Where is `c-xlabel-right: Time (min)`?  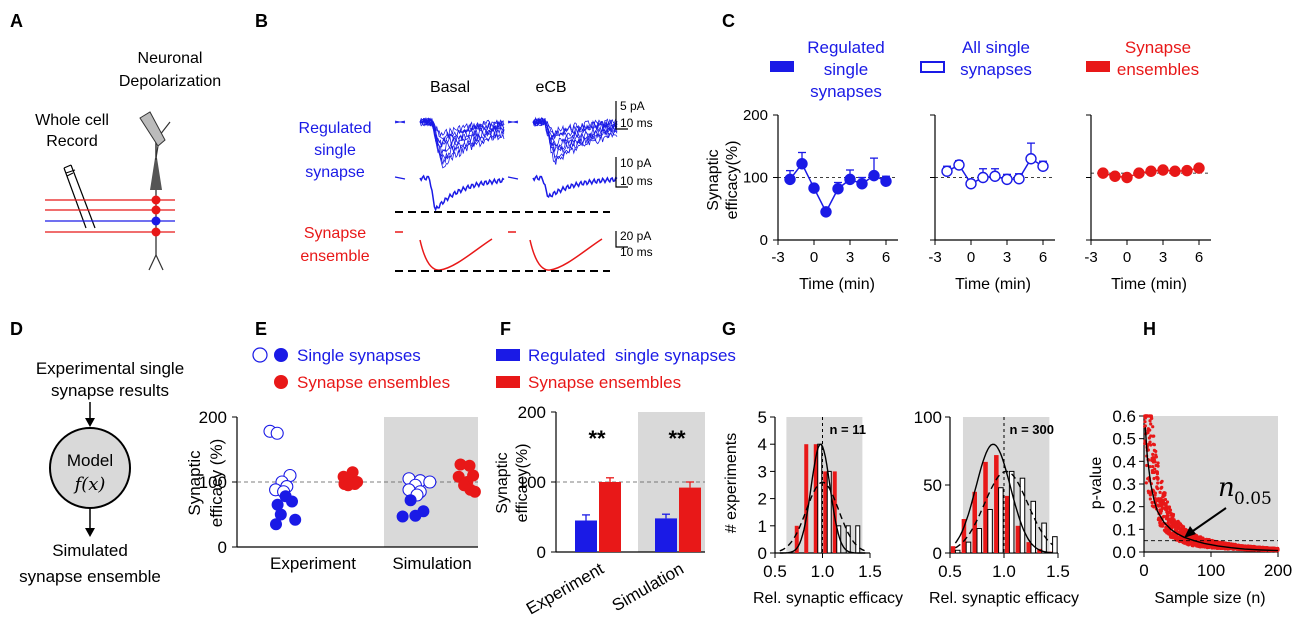 c-xlabel-right: Time (min) is located at coordinates (1149, 284).